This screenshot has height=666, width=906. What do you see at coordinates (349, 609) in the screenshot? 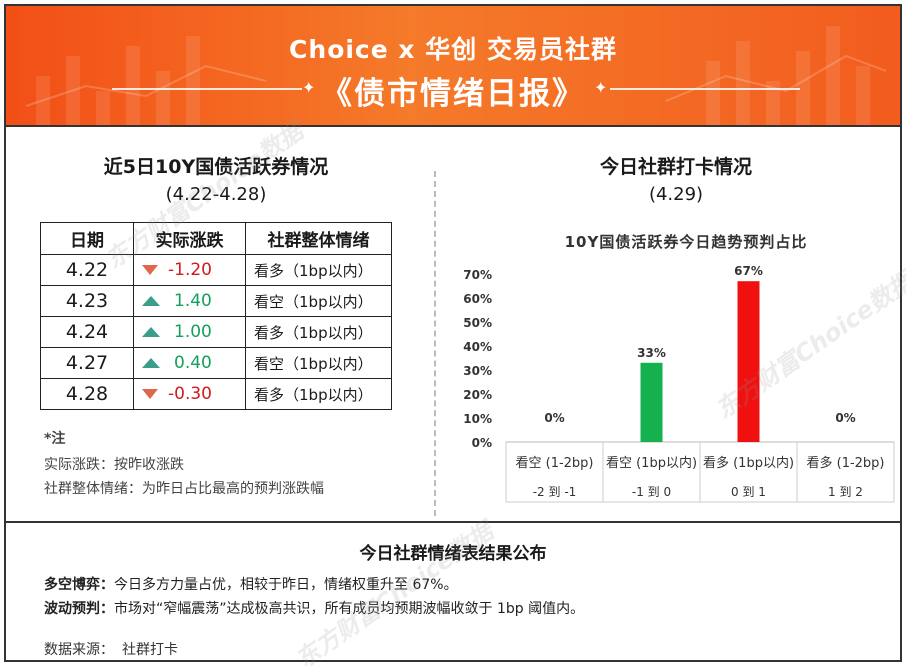
I see `summary-text: 市场对“窄幅震荡”达成极高共识，所有成员均预期波幅收敛于 1bp 阈值内。` at bounding box center [349, 609].